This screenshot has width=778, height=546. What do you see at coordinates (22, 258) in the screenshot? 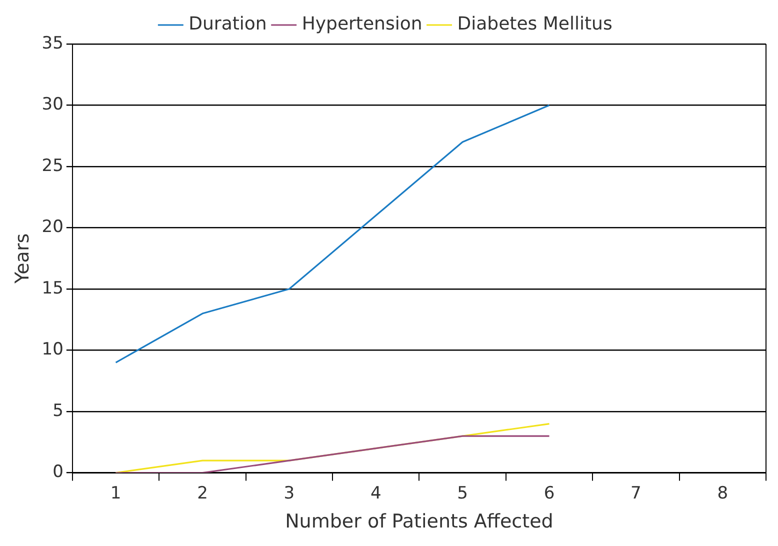
I see `y-axis-title: Years` at bounding box center [22, 258].